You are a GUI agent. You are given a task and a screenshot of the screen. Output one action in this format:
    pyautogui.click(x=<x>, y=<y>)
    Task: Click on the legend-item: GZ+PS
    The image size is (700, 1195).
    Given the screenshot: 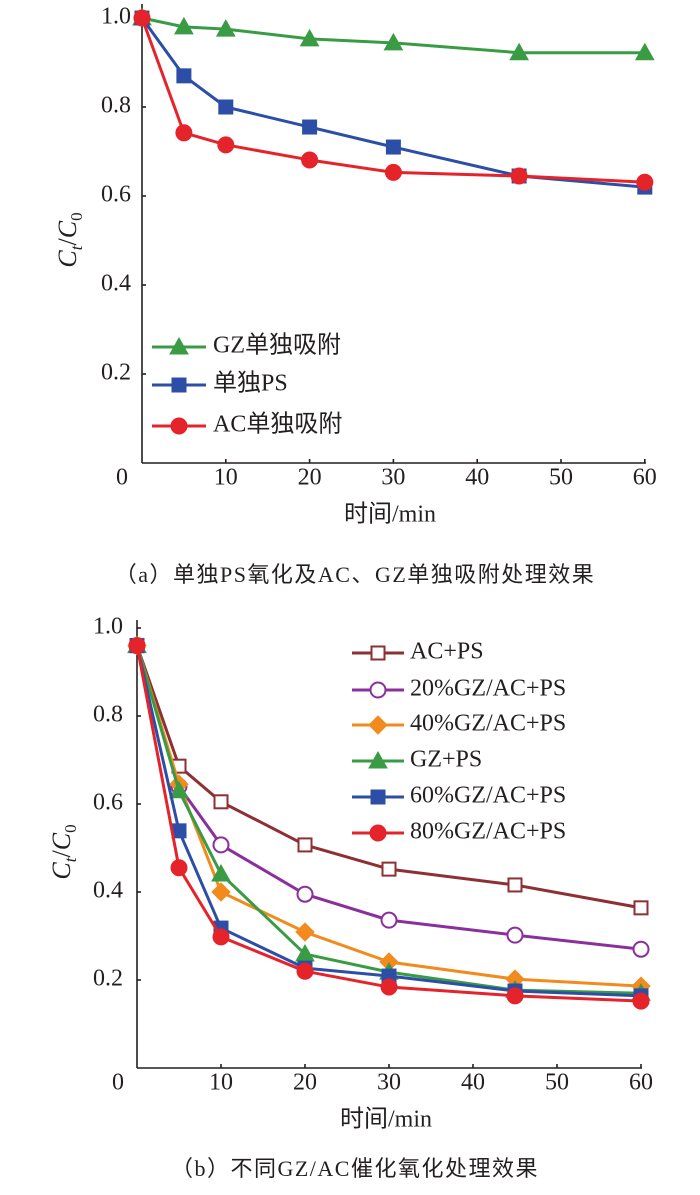 What is the action you would take?
    pyautogui.click(x=417, y=760)
    